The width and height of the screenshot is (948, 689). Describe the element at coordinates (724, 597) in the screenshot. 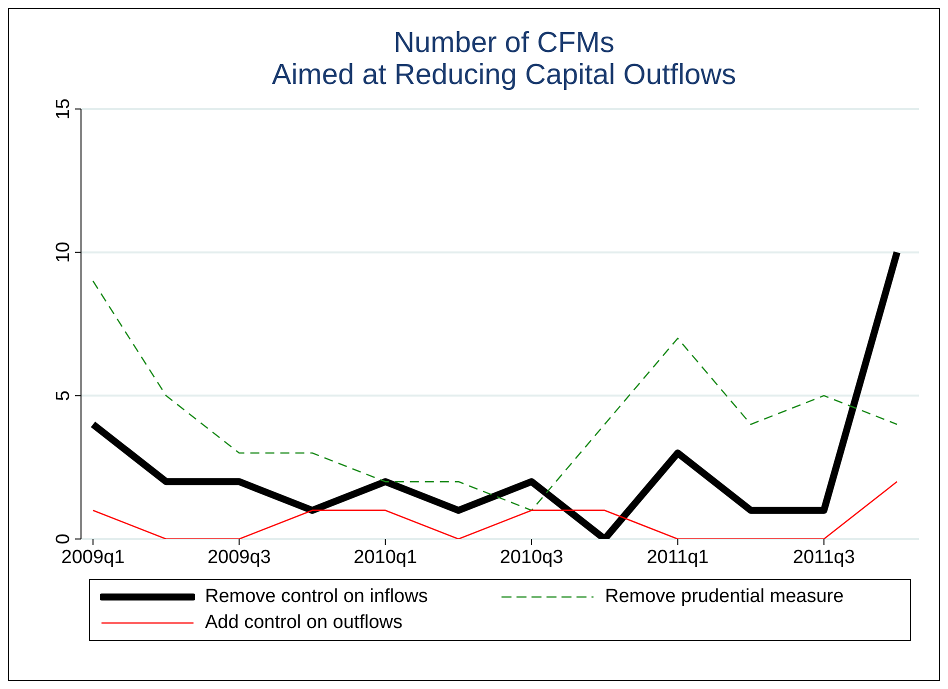

I see `legend-label: Remove prudential measure` at that location.